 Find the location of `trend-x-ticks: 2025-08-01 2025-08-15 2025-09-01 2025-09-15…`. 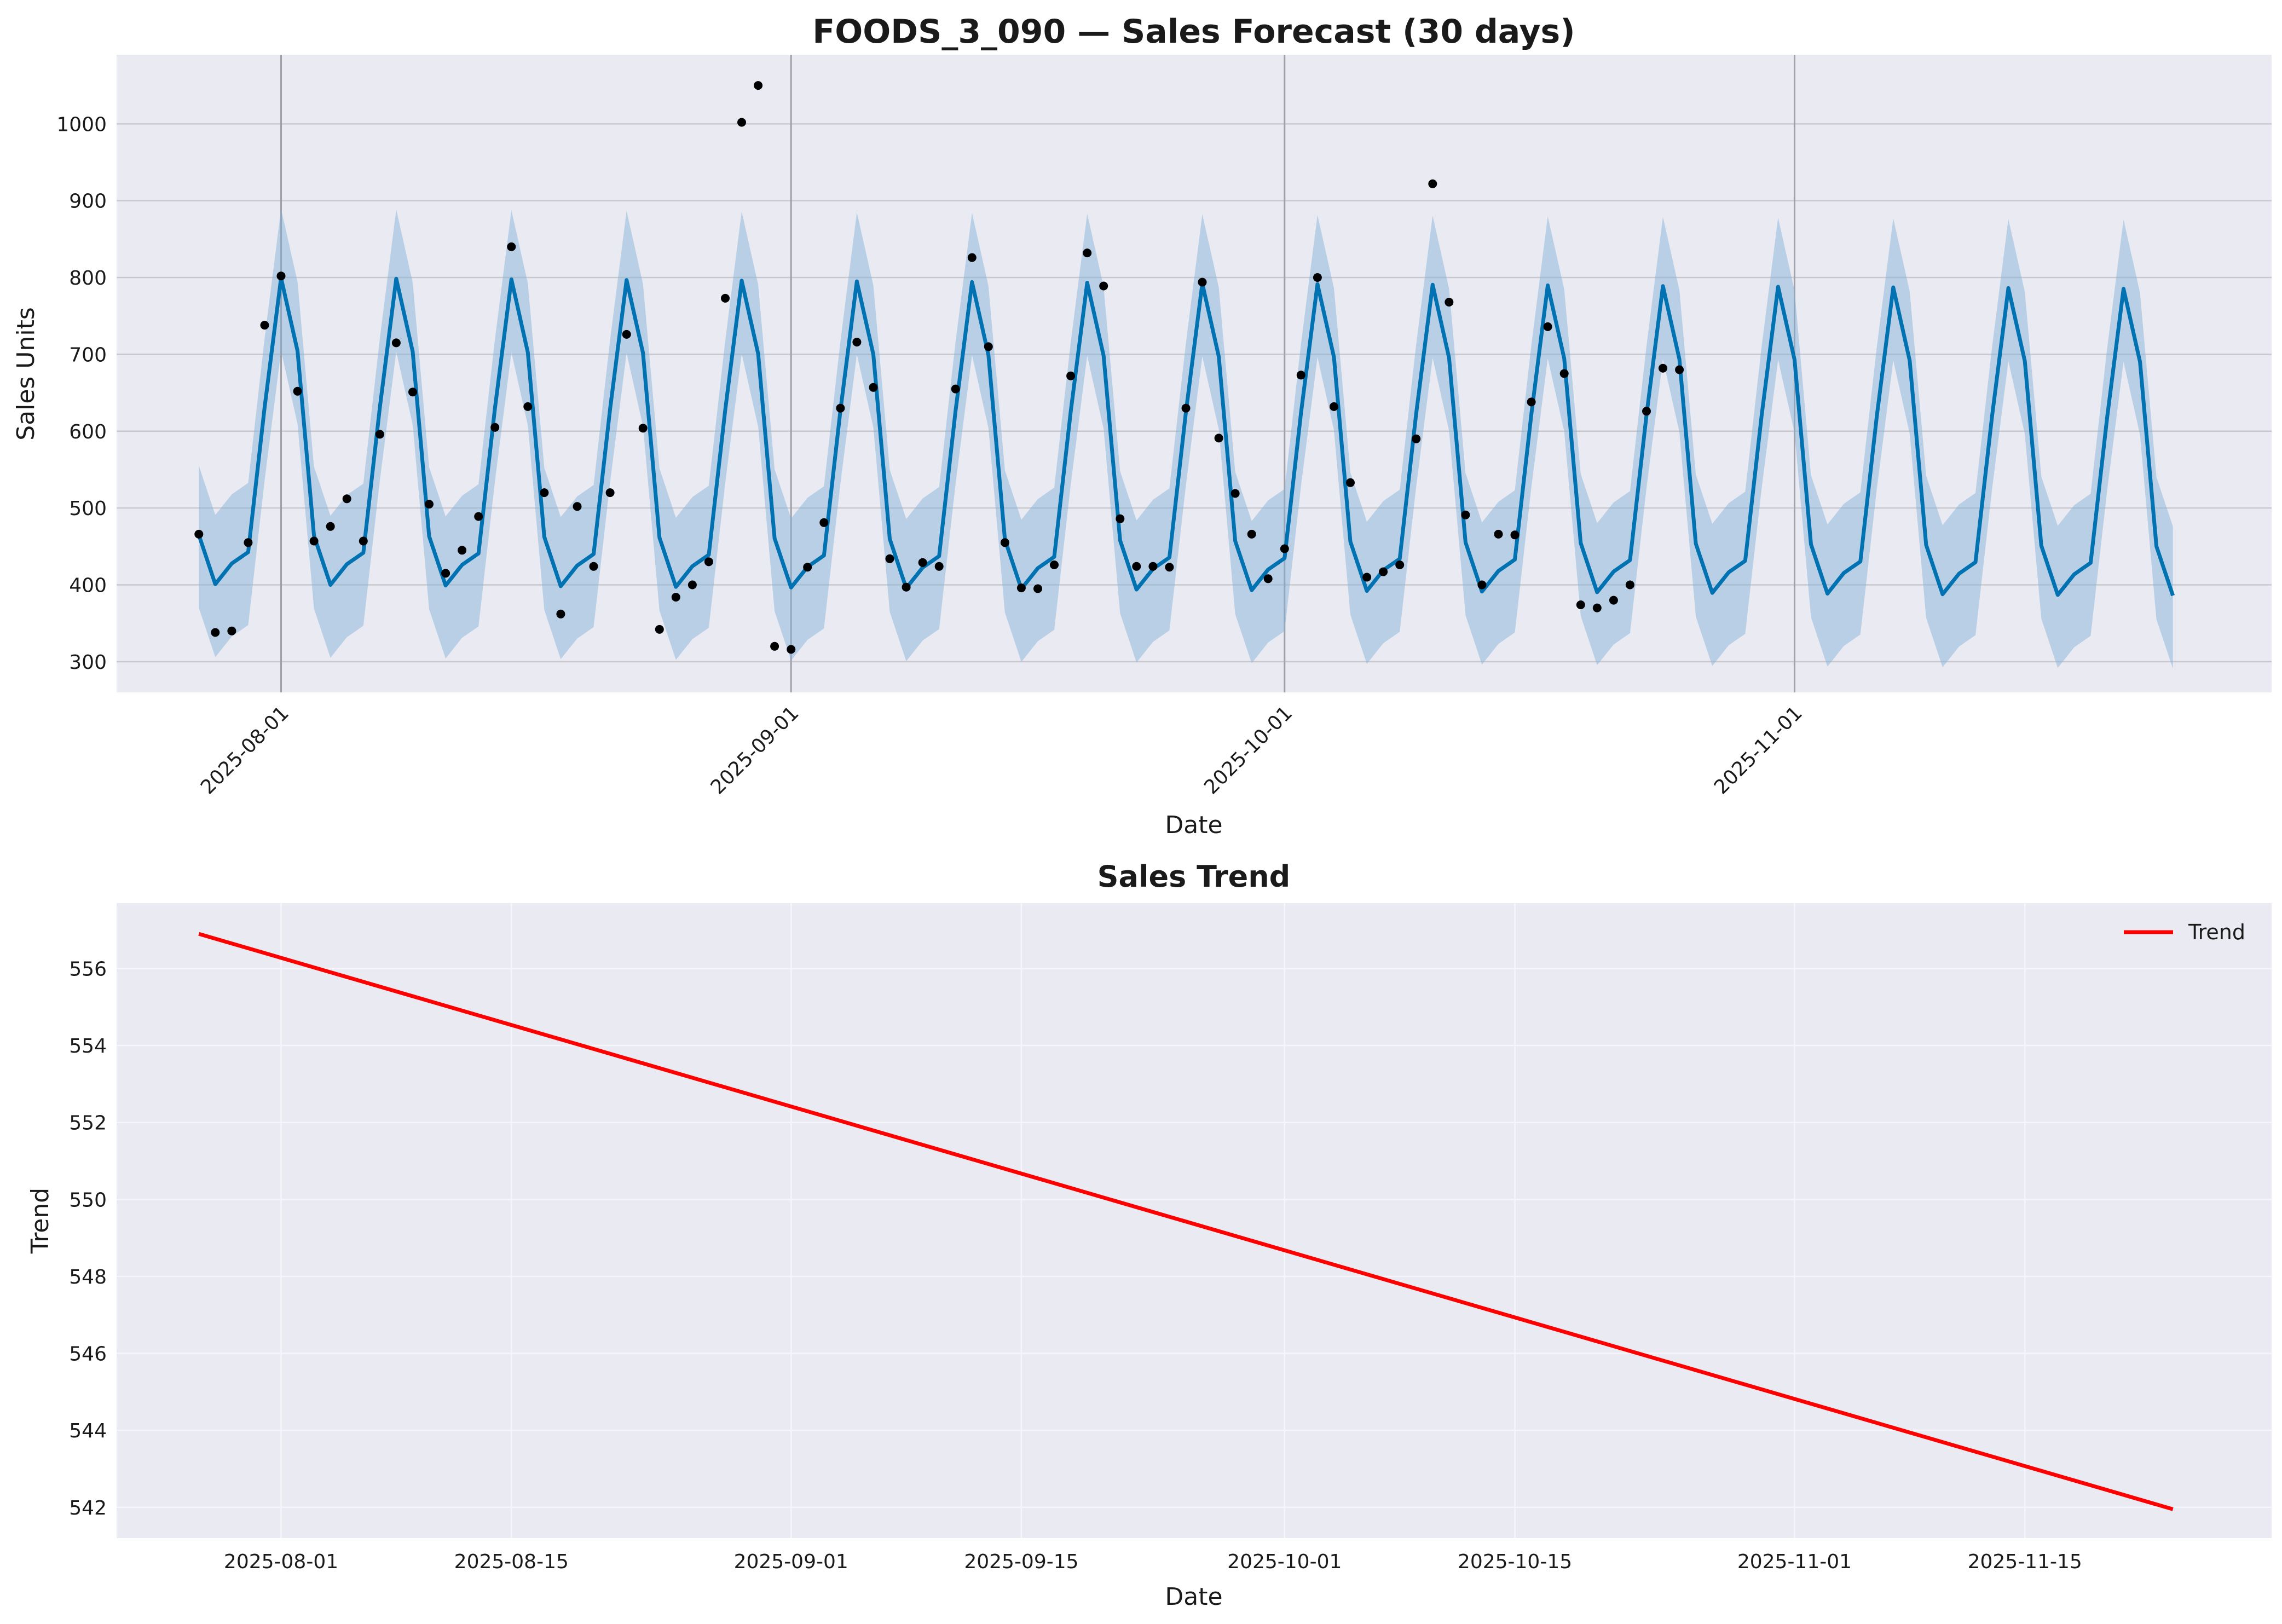

trend-x-ticks: 2025-08-01 2025-08-15 2025-09-01 2025-09-15… is located at coordinates (1153, 1562).